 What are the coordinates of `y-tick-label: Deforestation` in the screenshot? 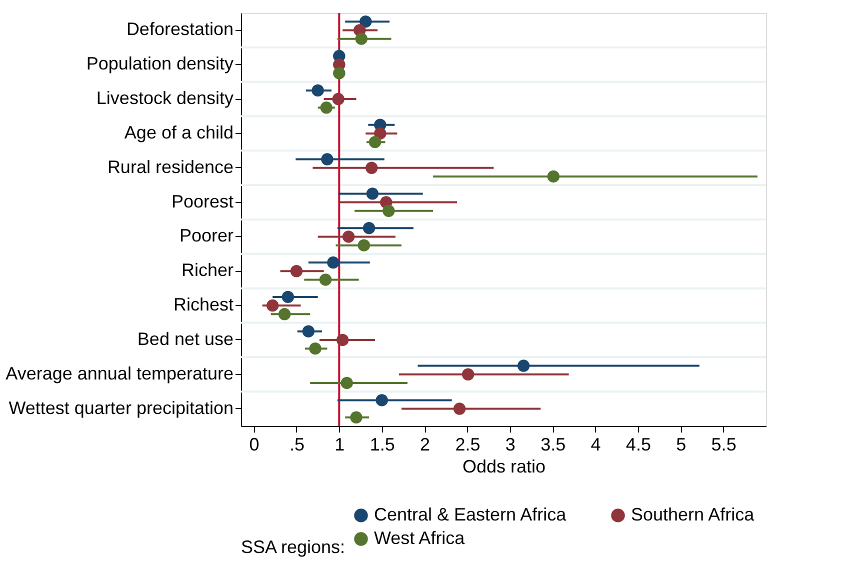 It's located at (180, 29).